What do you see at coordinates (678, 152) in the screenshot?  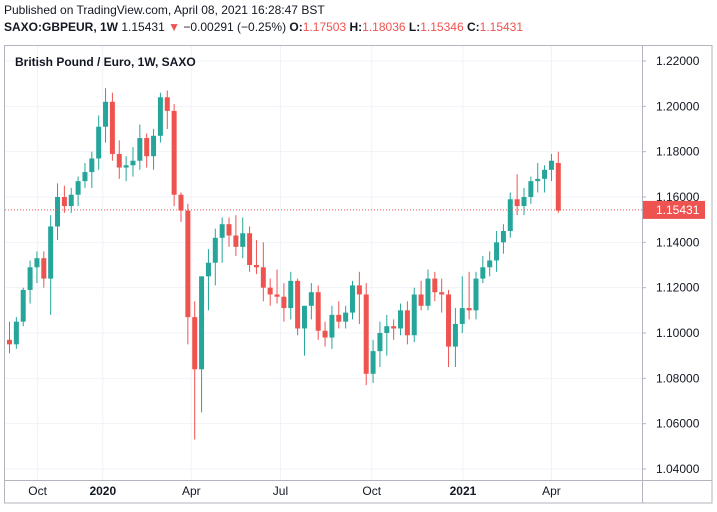 I see `price-tick-label: 1.18000` at bounding box center [678, 152].